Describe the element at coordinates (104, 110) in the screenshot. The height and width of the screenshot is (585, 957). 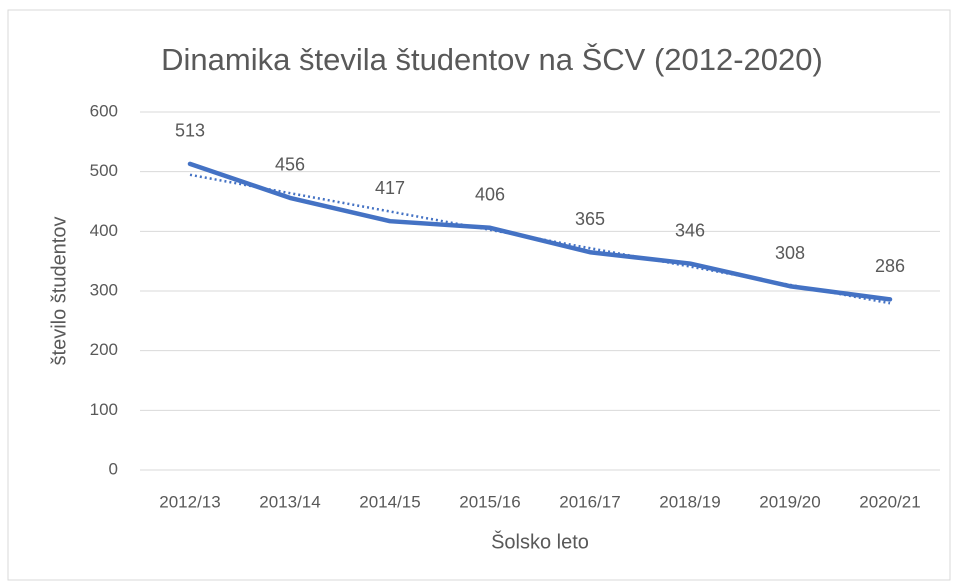
I see `y-tick-label: 600` at that location.